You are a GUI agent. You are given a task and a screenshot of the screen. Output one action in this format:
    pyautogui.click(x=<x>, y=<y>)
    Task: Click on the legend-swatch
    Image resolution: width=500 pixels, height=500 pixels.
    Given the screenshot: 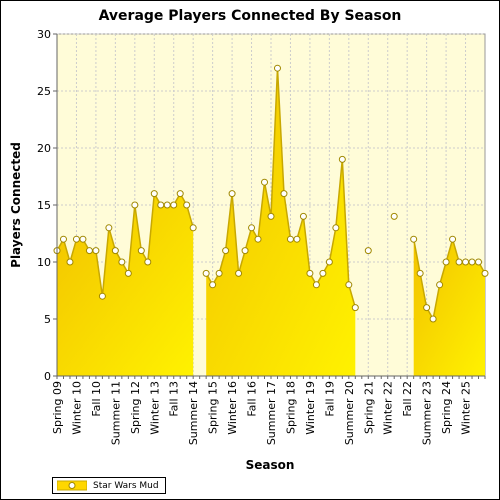 What is the action you would take?
    pyautogui.click(x=72, y=485)
    